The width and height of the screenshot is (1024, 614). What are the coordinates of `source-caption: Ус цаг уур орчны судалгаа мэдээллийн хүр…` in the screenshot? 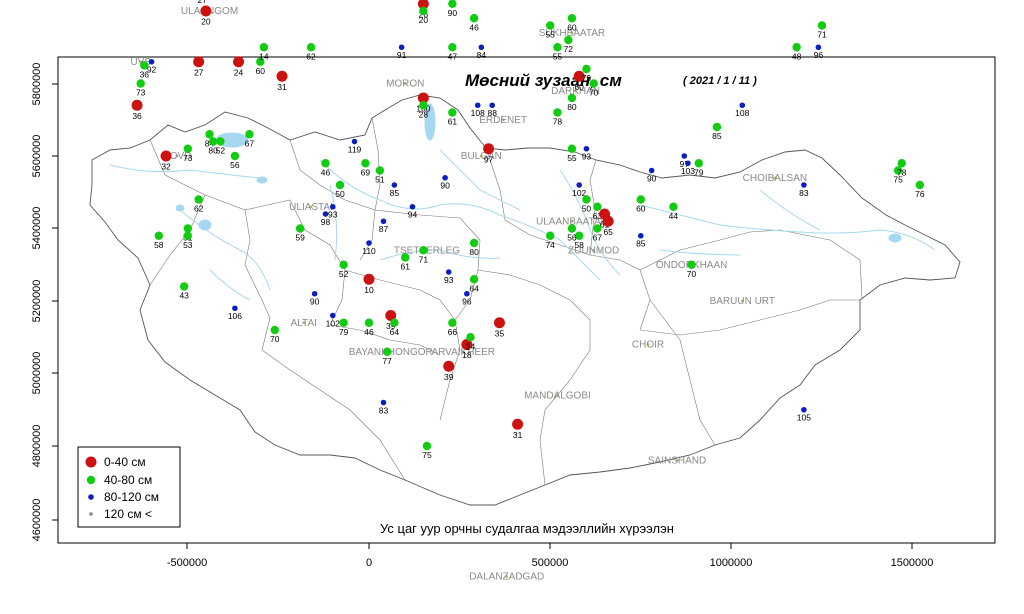 It's located at (527, 528).